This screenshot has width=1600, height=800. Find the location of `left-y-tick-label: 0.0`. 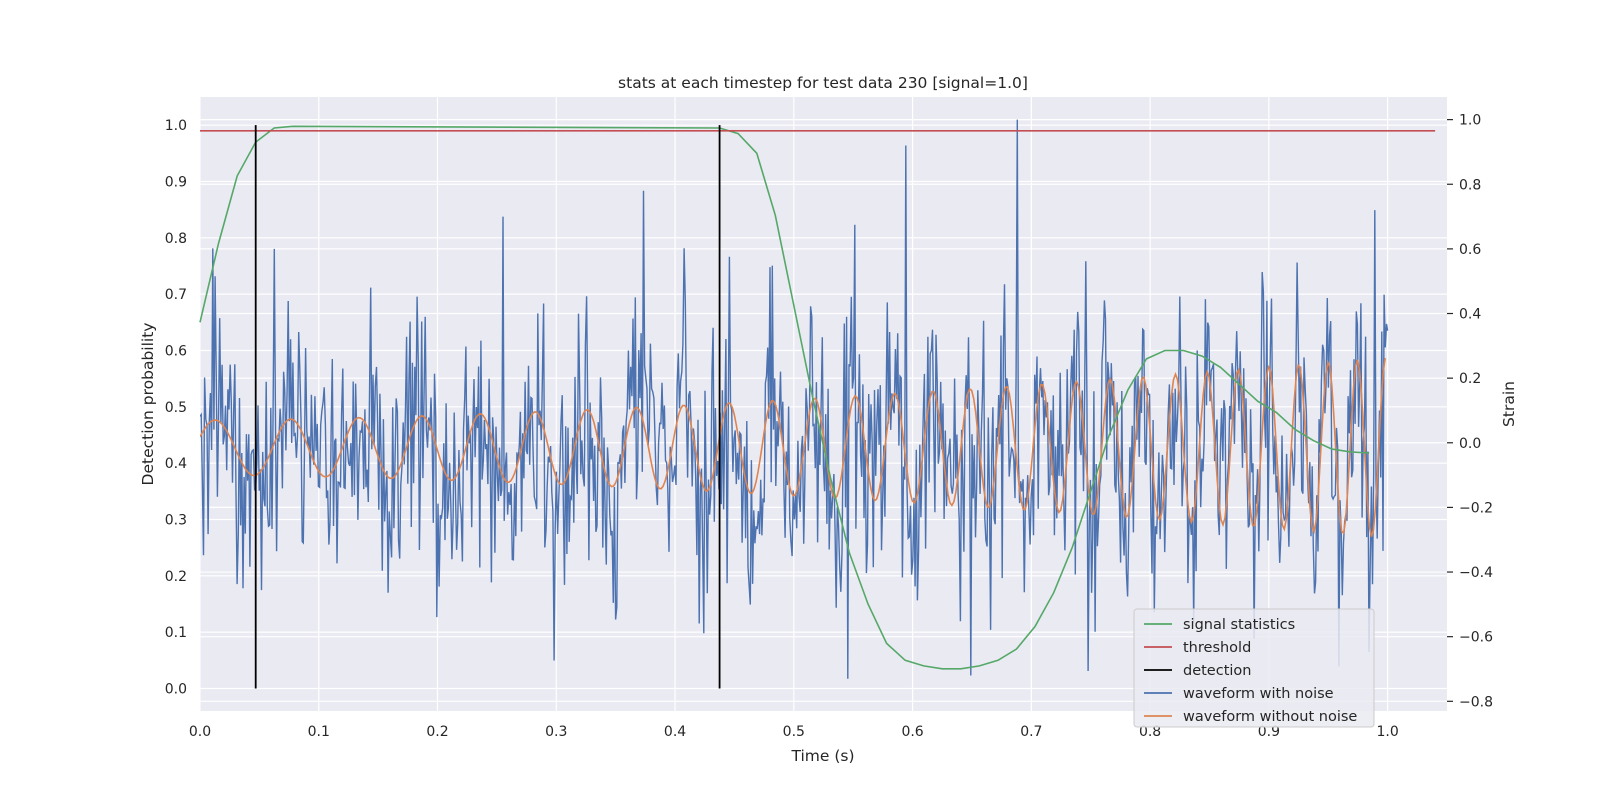

left-y-tick-label: 0.0 is located at coordinates (176, 689).